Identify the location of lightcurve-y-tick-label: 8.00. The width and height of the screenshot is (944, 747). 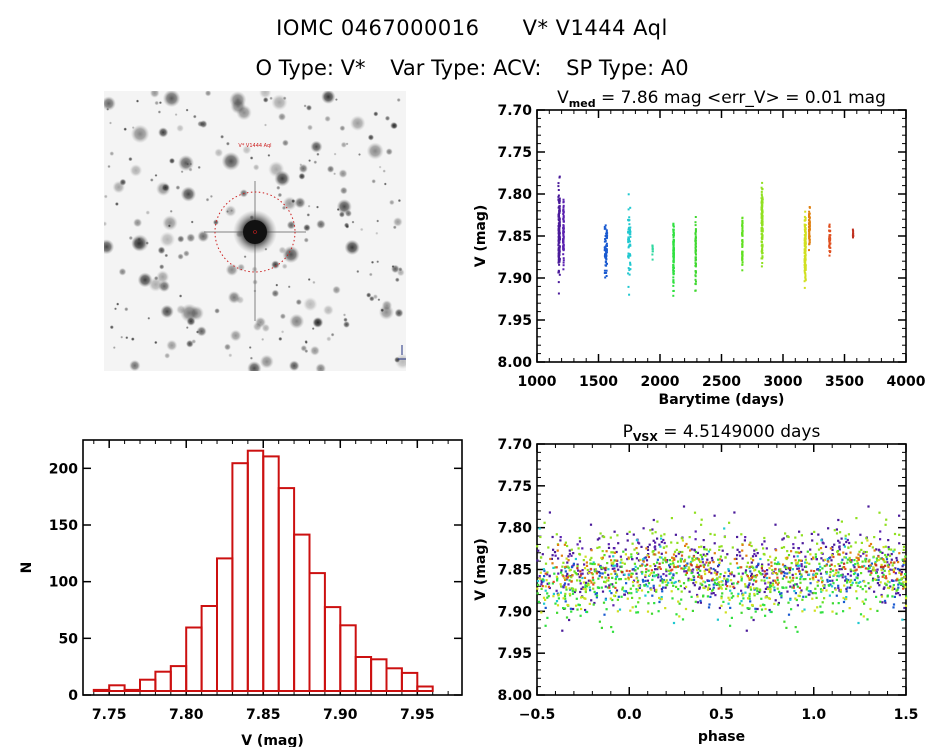
(514, 363).